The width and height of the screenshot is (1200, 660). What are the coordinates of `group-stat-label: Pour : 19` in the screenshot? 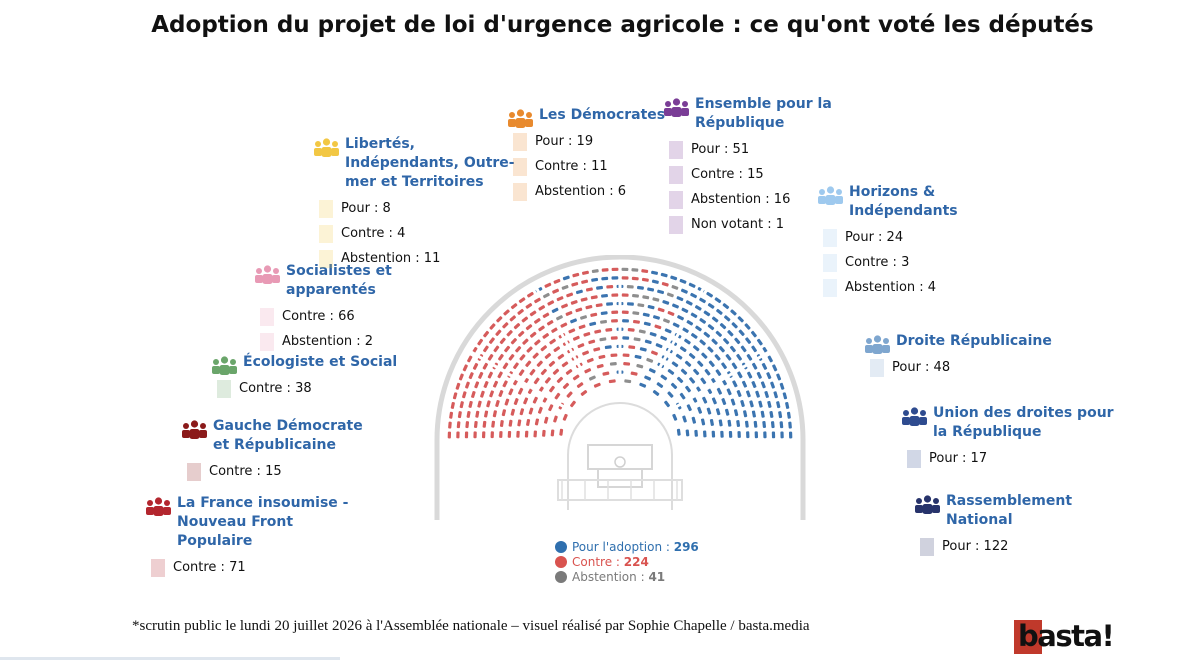 It's located at (564, 141).